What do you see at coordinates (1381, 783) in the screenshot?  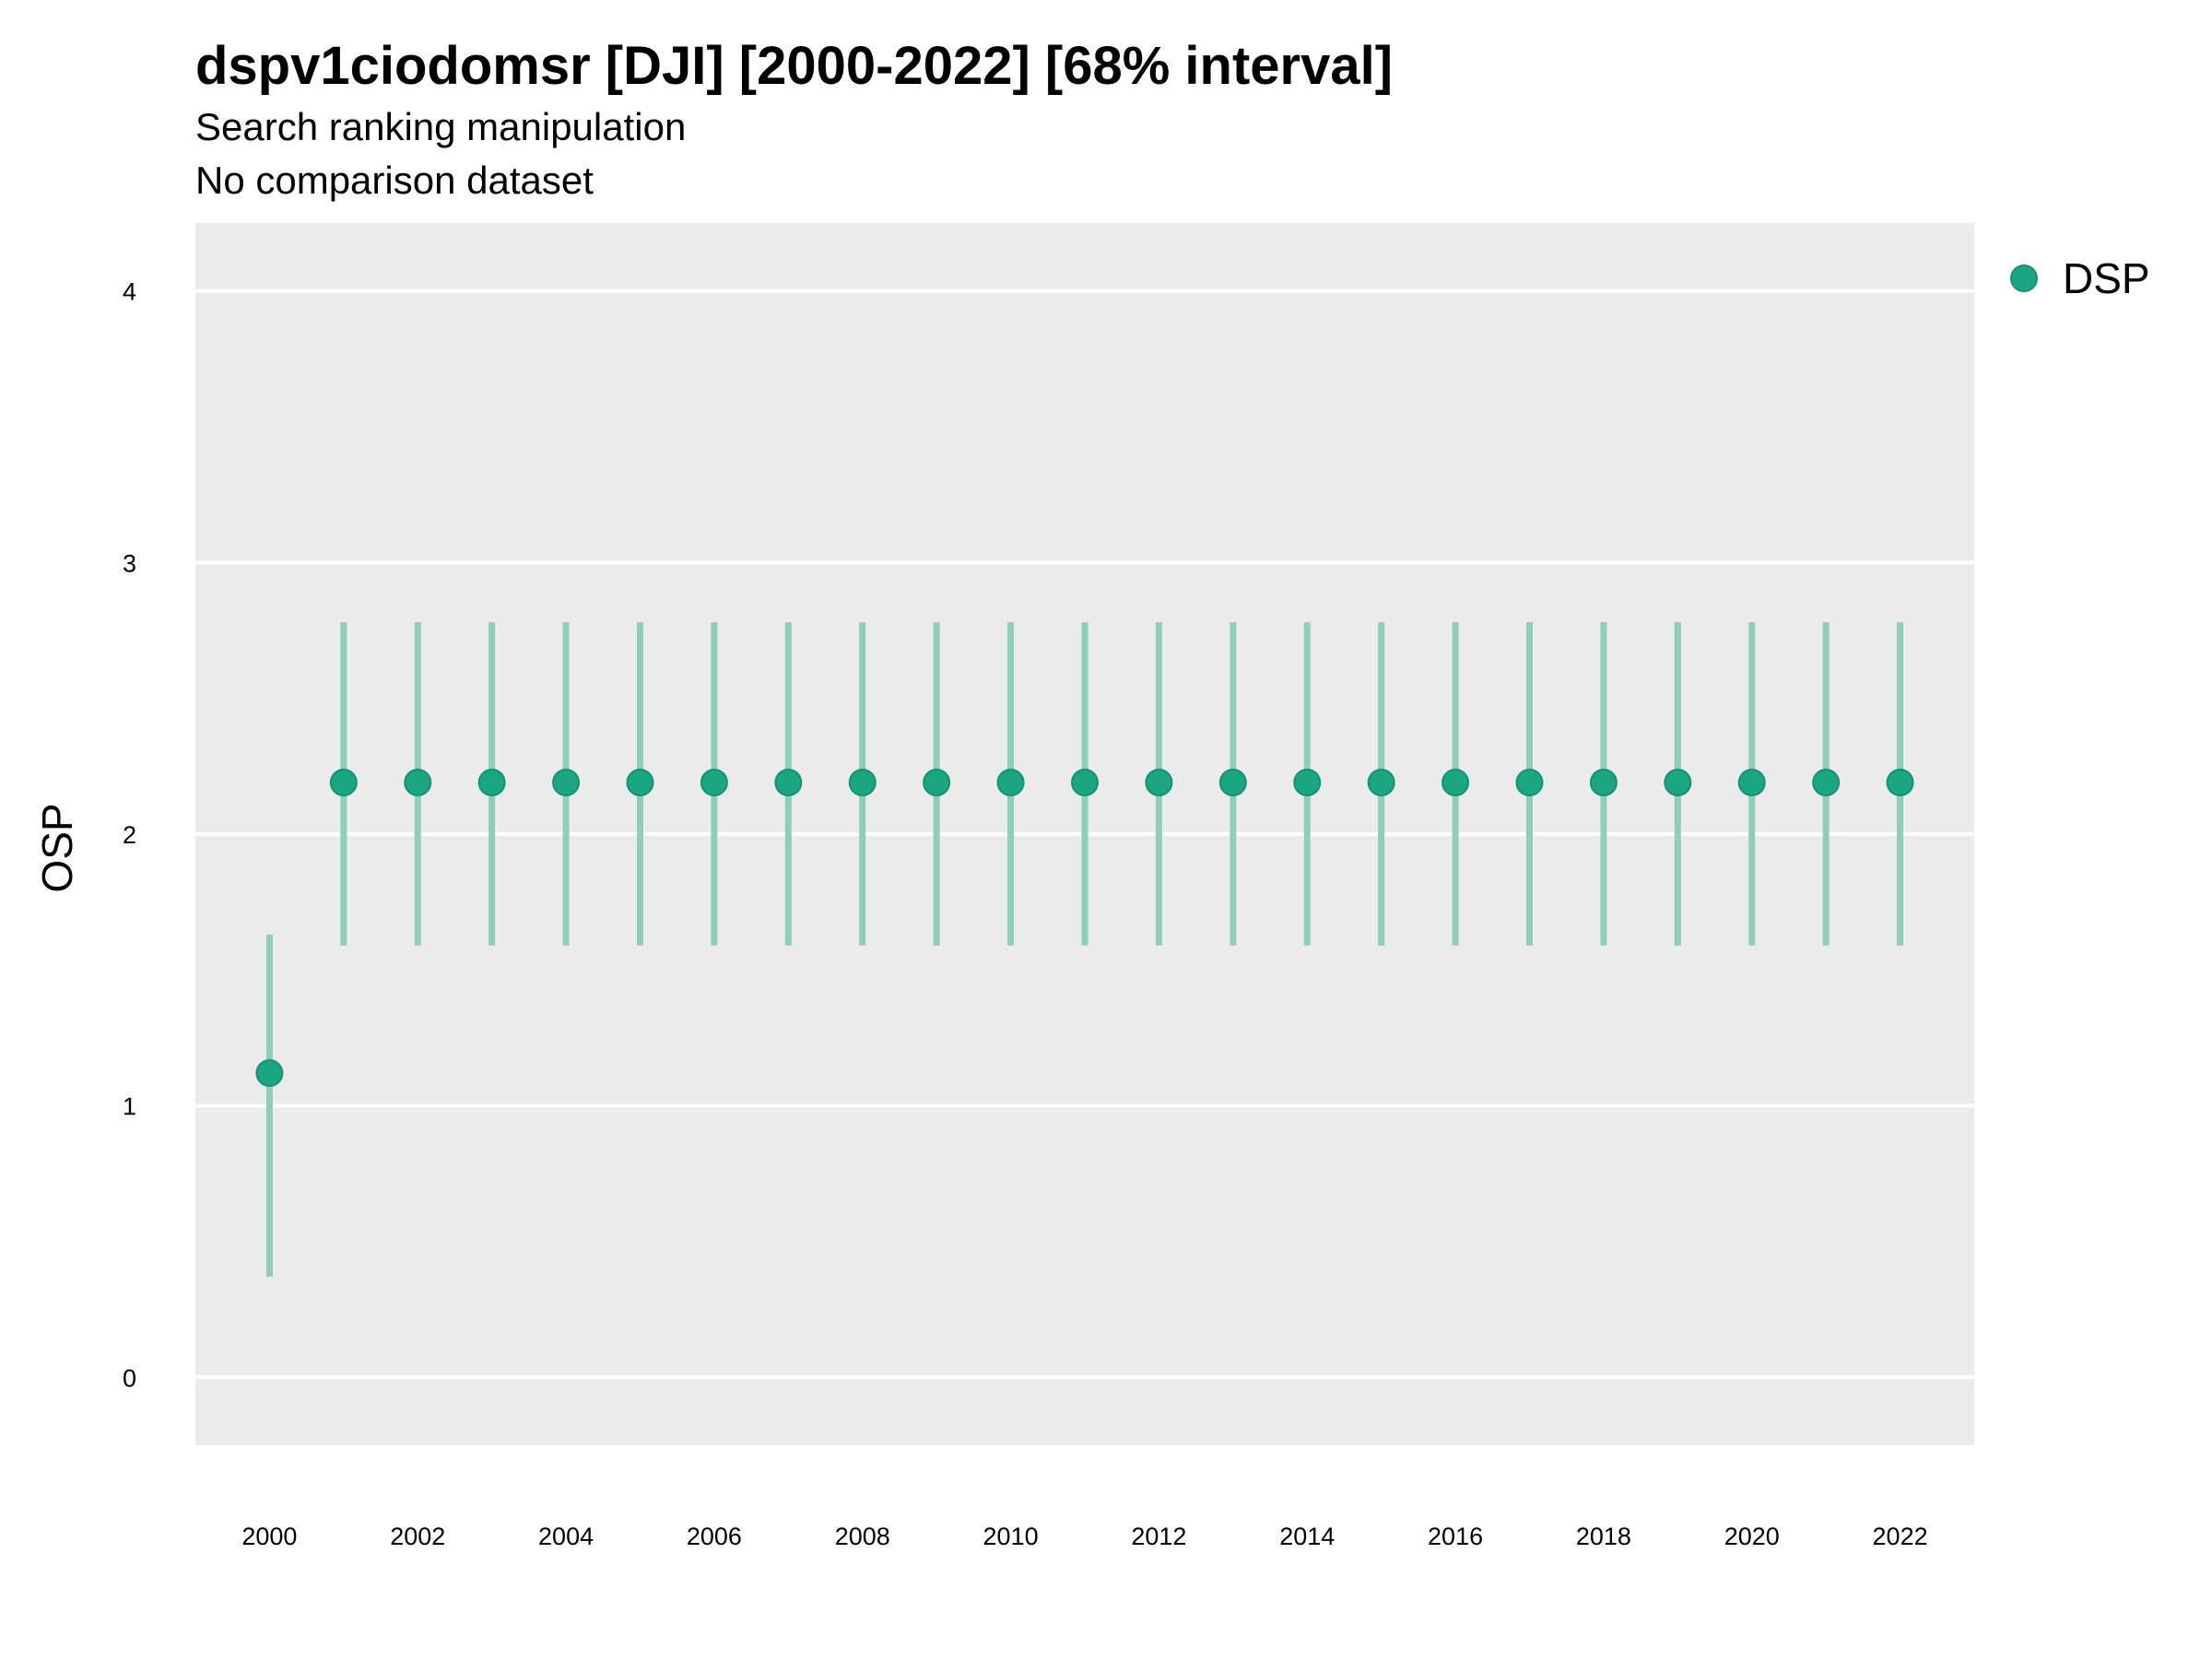 I see `data-point-2015` at bounding box center [1381, 783].